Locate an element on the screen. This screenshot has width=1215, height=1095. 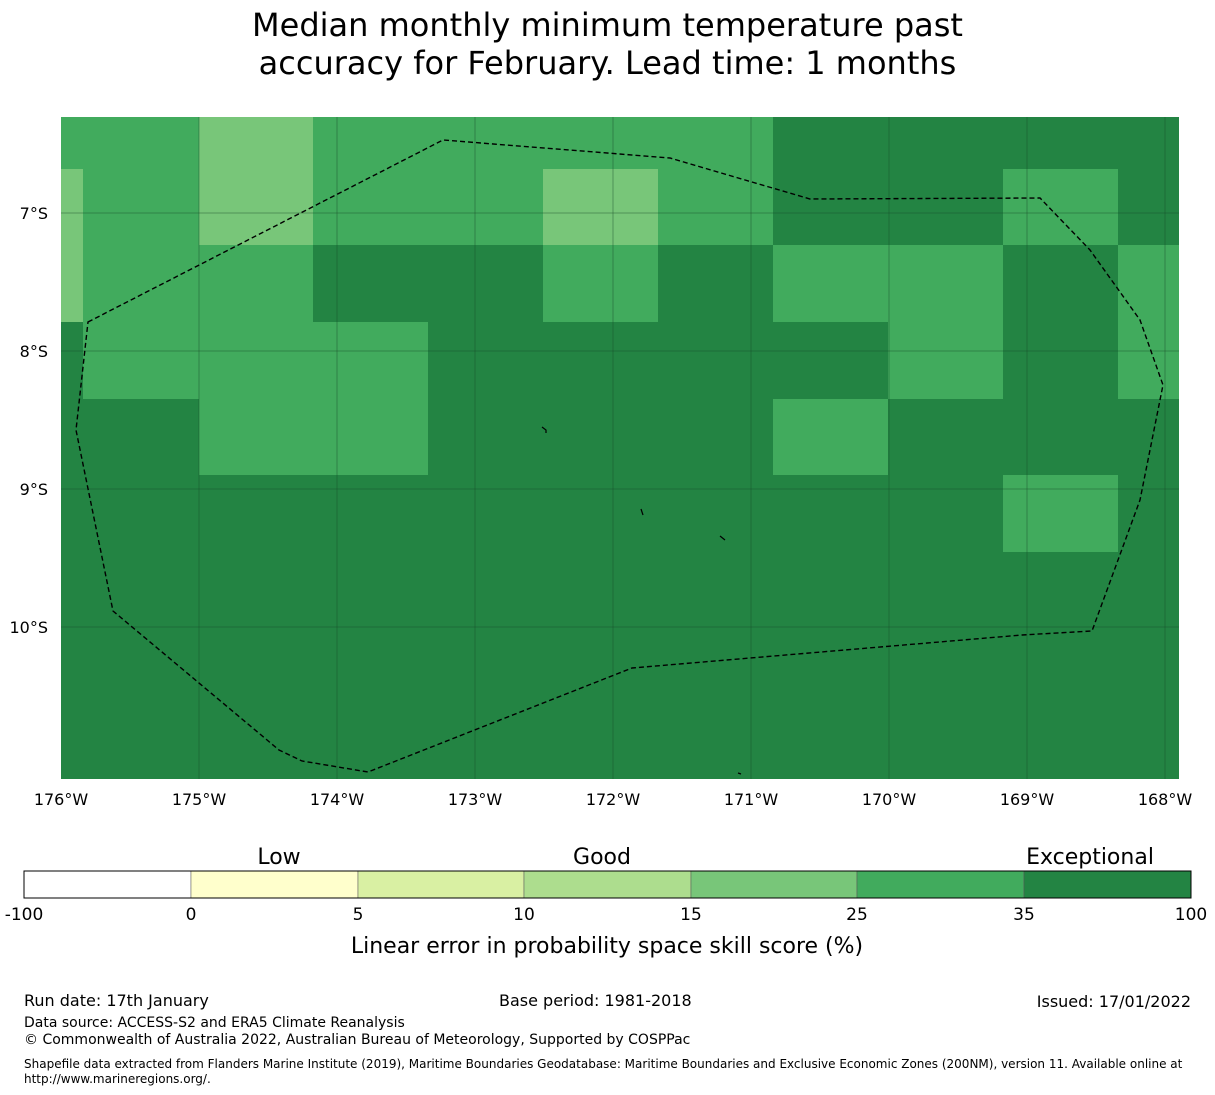
run-date: Run date: 17th January is located at coordinates (116, 1000).